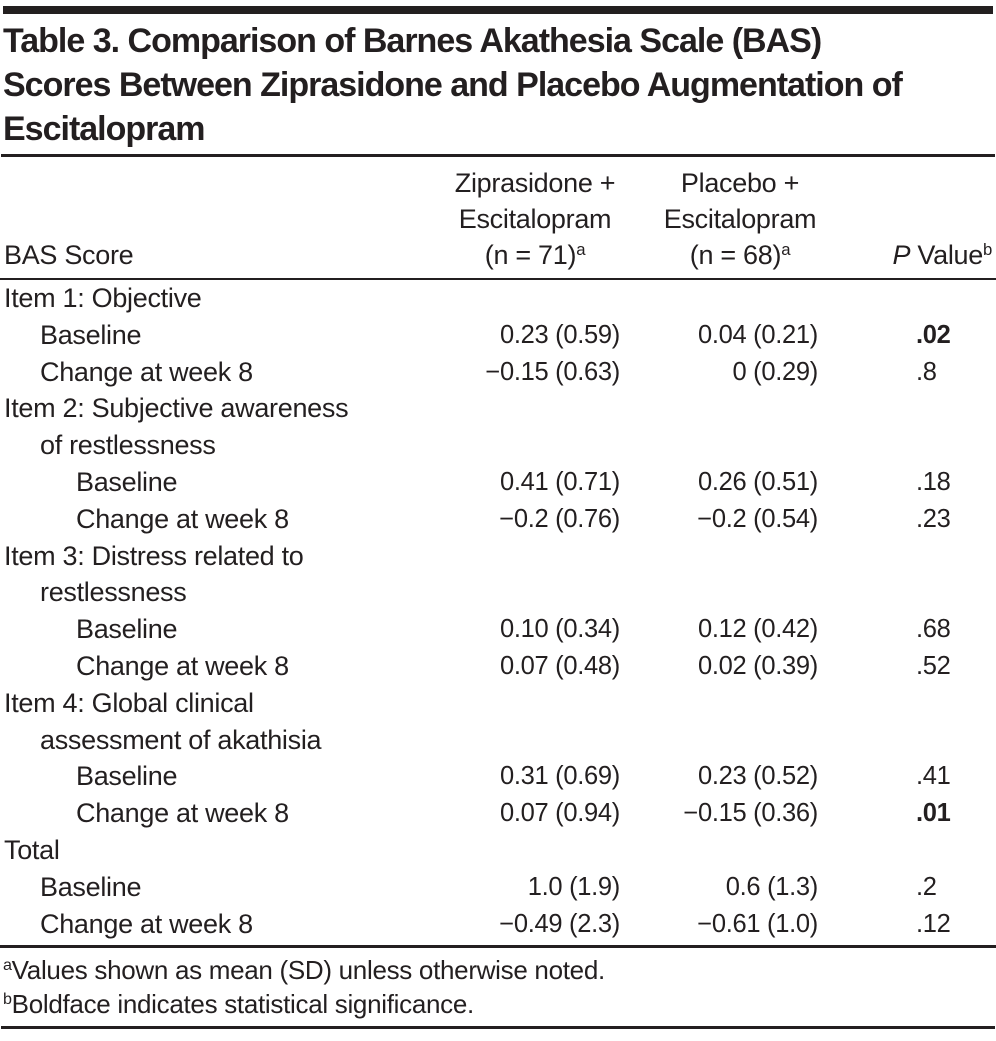  Describe the element at coordinates (933, 665) in the screenshot. I see `p-value: .52` at that location.